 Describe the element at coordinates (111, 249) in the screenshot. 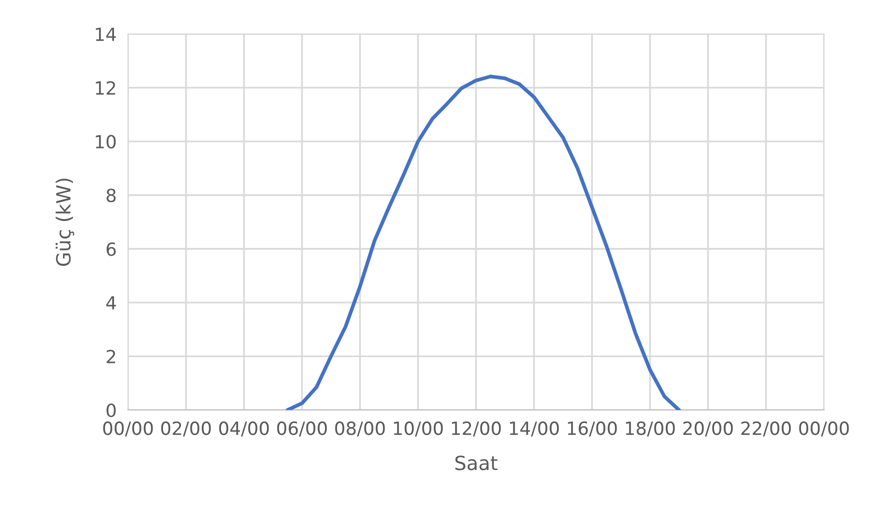

I see `y-tick-label: 6` at that location.